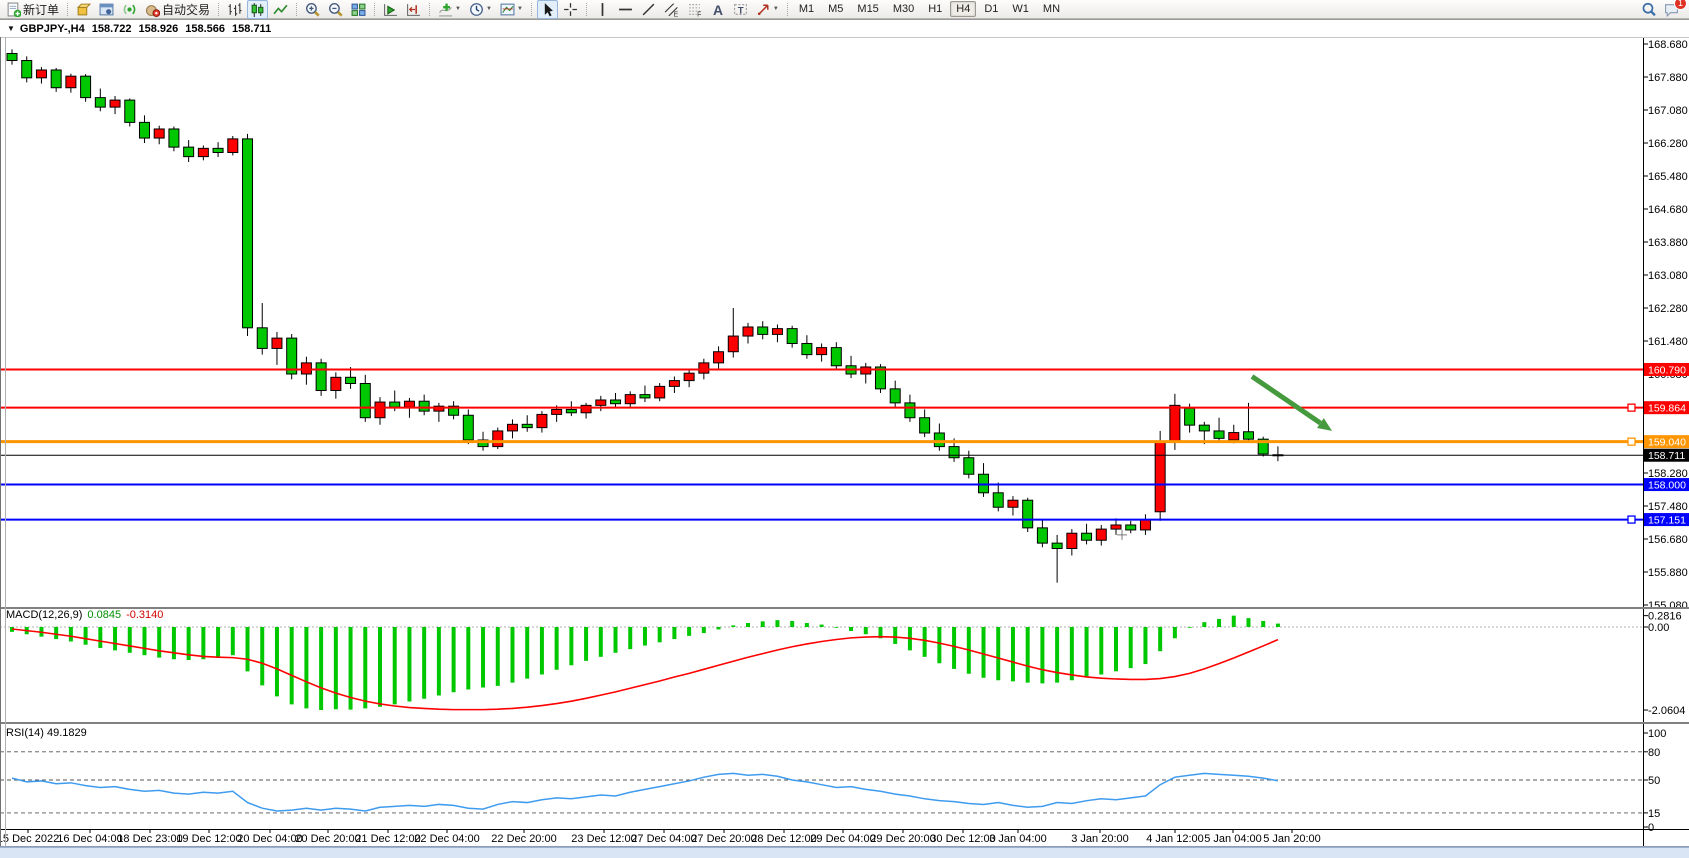 This screenshot has height=858, width=1689. I want to click on timeframe-h1-button: H1, so click(935, 9).